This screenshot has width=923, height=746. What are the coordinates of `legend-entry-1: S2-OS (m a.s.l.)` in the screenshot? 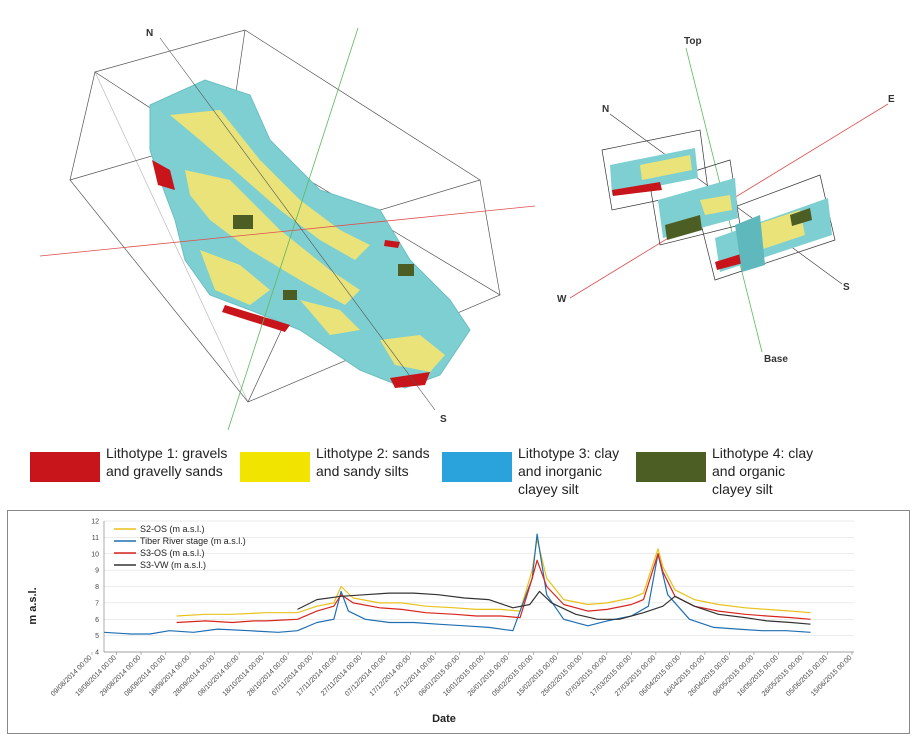 It's located at (172, 529).